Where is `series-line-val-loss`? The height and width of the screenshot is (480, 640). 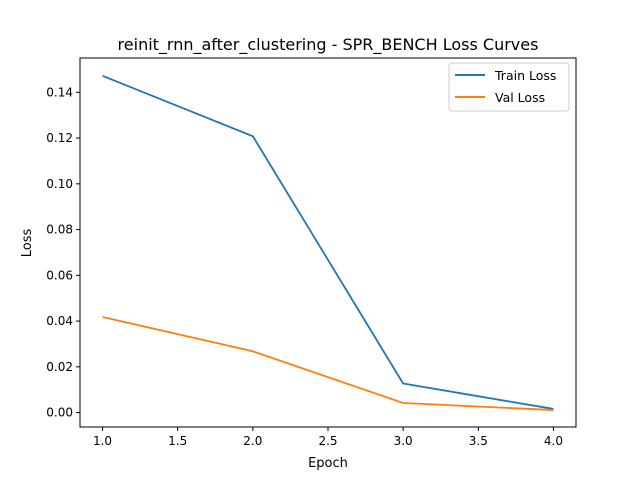 series-line-val-loss is located at coordinates (328, 363).